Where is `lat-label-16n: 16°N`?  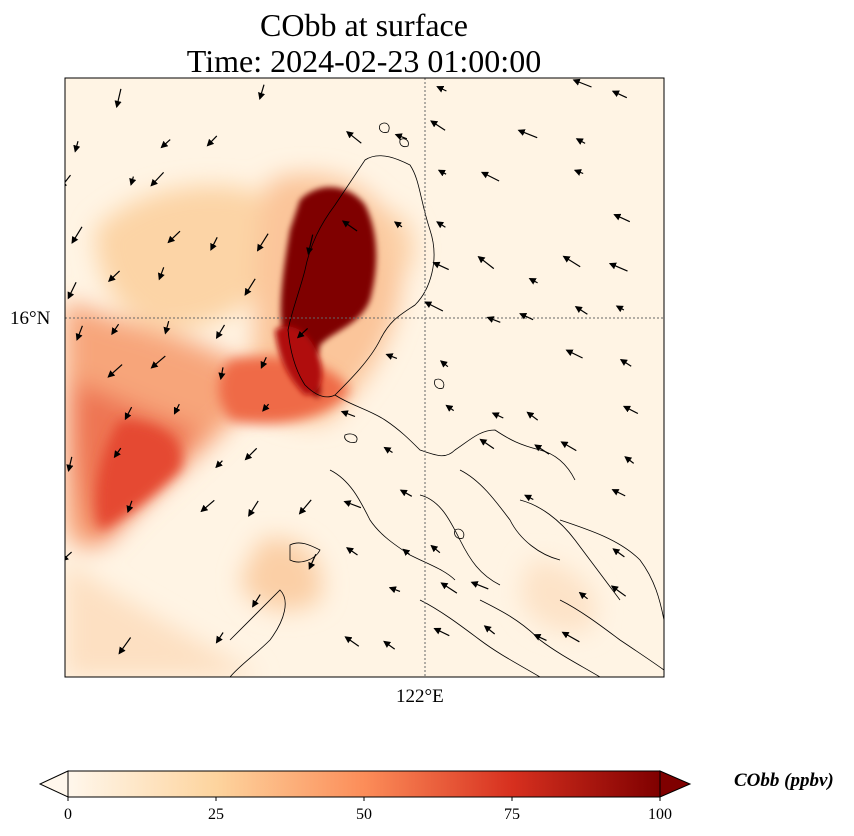 lat-label-16n: 16°N is located at coordinates (30, 318).